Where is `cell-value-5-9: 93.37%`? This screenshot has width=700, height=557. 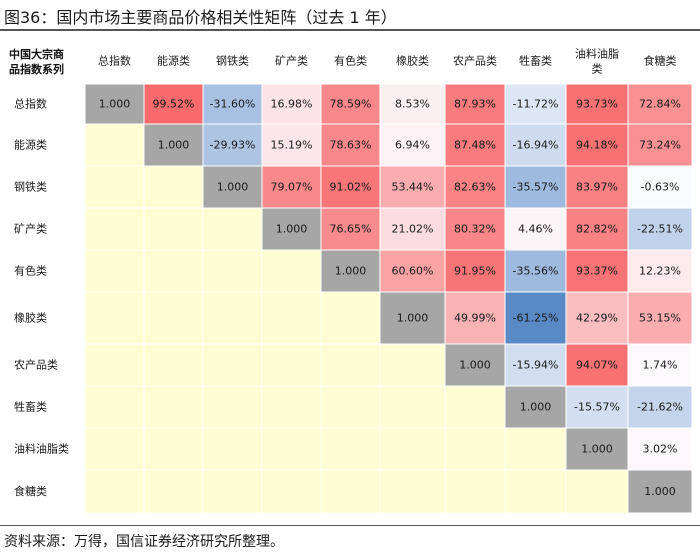 cell-value-5-9: 93.37% is located at coordinates (597, 271).